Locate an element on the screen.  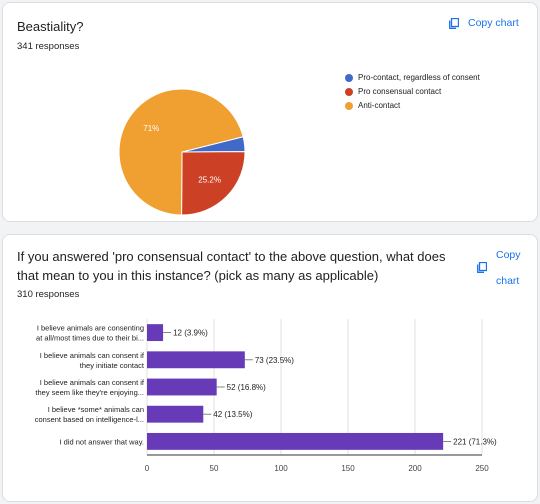
x-tick-label: 200 is located at coordinates (415, 468).